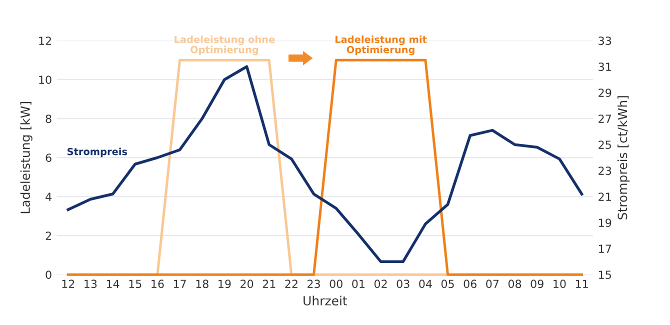 The height and width of the screenshot is (325, 670). I want to click on x-tick-label: 02, so click(380, 284).